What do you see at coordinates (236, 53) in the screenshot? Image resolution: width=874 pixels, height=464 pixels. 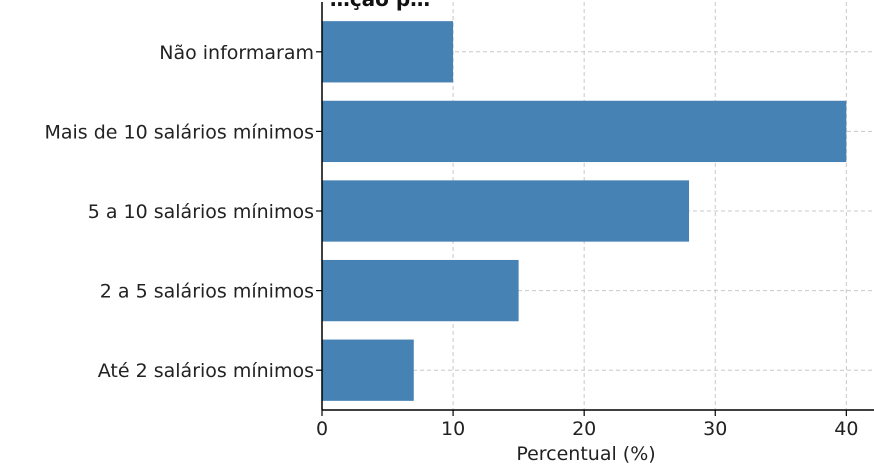 I see `category-label: Não informaram` at bounding box center [236, 53].